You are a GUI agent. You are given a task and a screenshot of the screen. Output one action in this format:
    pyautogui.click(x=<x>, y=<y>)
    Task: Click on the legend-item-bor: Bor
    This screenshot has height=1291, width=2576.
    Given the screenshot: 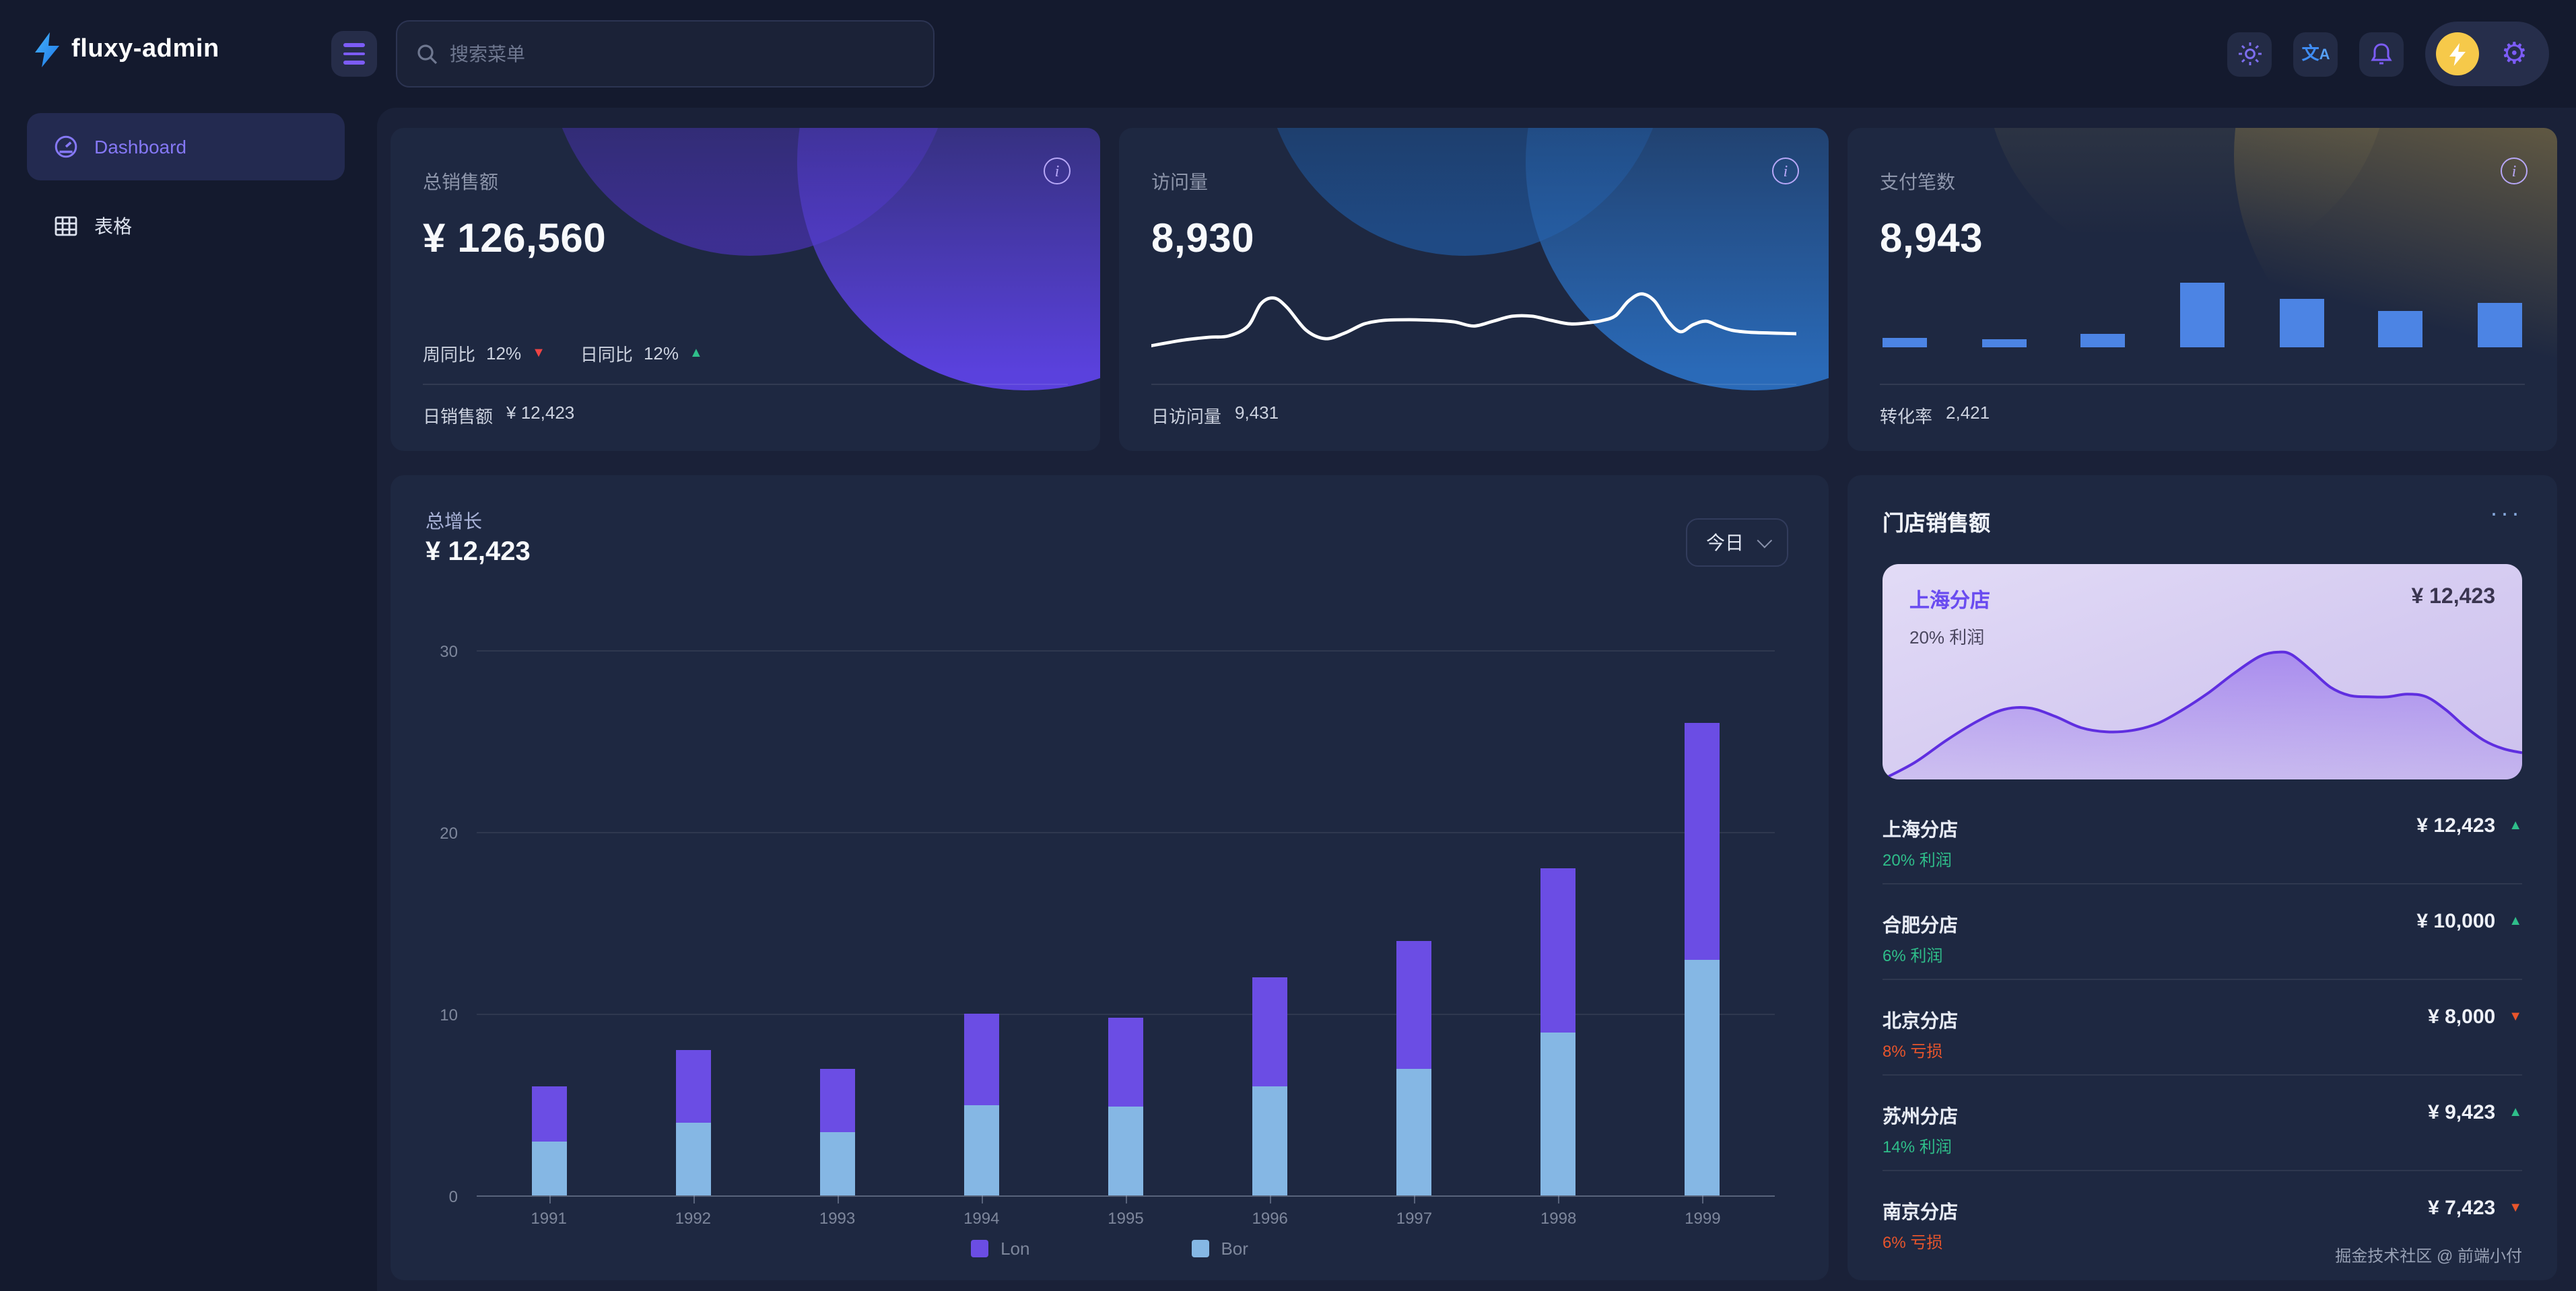 What is the action you would take?
    pyautogui.click(x=1219, y=1248)
    